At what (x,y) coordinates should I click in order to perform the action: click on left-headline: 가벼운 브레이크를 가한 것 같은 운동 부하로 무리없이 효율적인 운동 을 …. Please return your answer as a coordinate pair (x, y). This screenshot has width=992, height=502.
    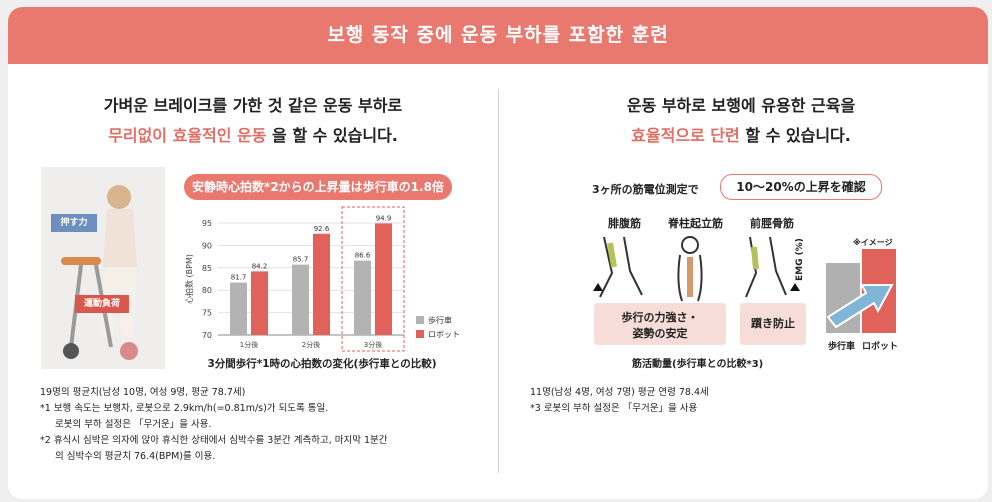
    Looking at the image, I should click on (253, 119).